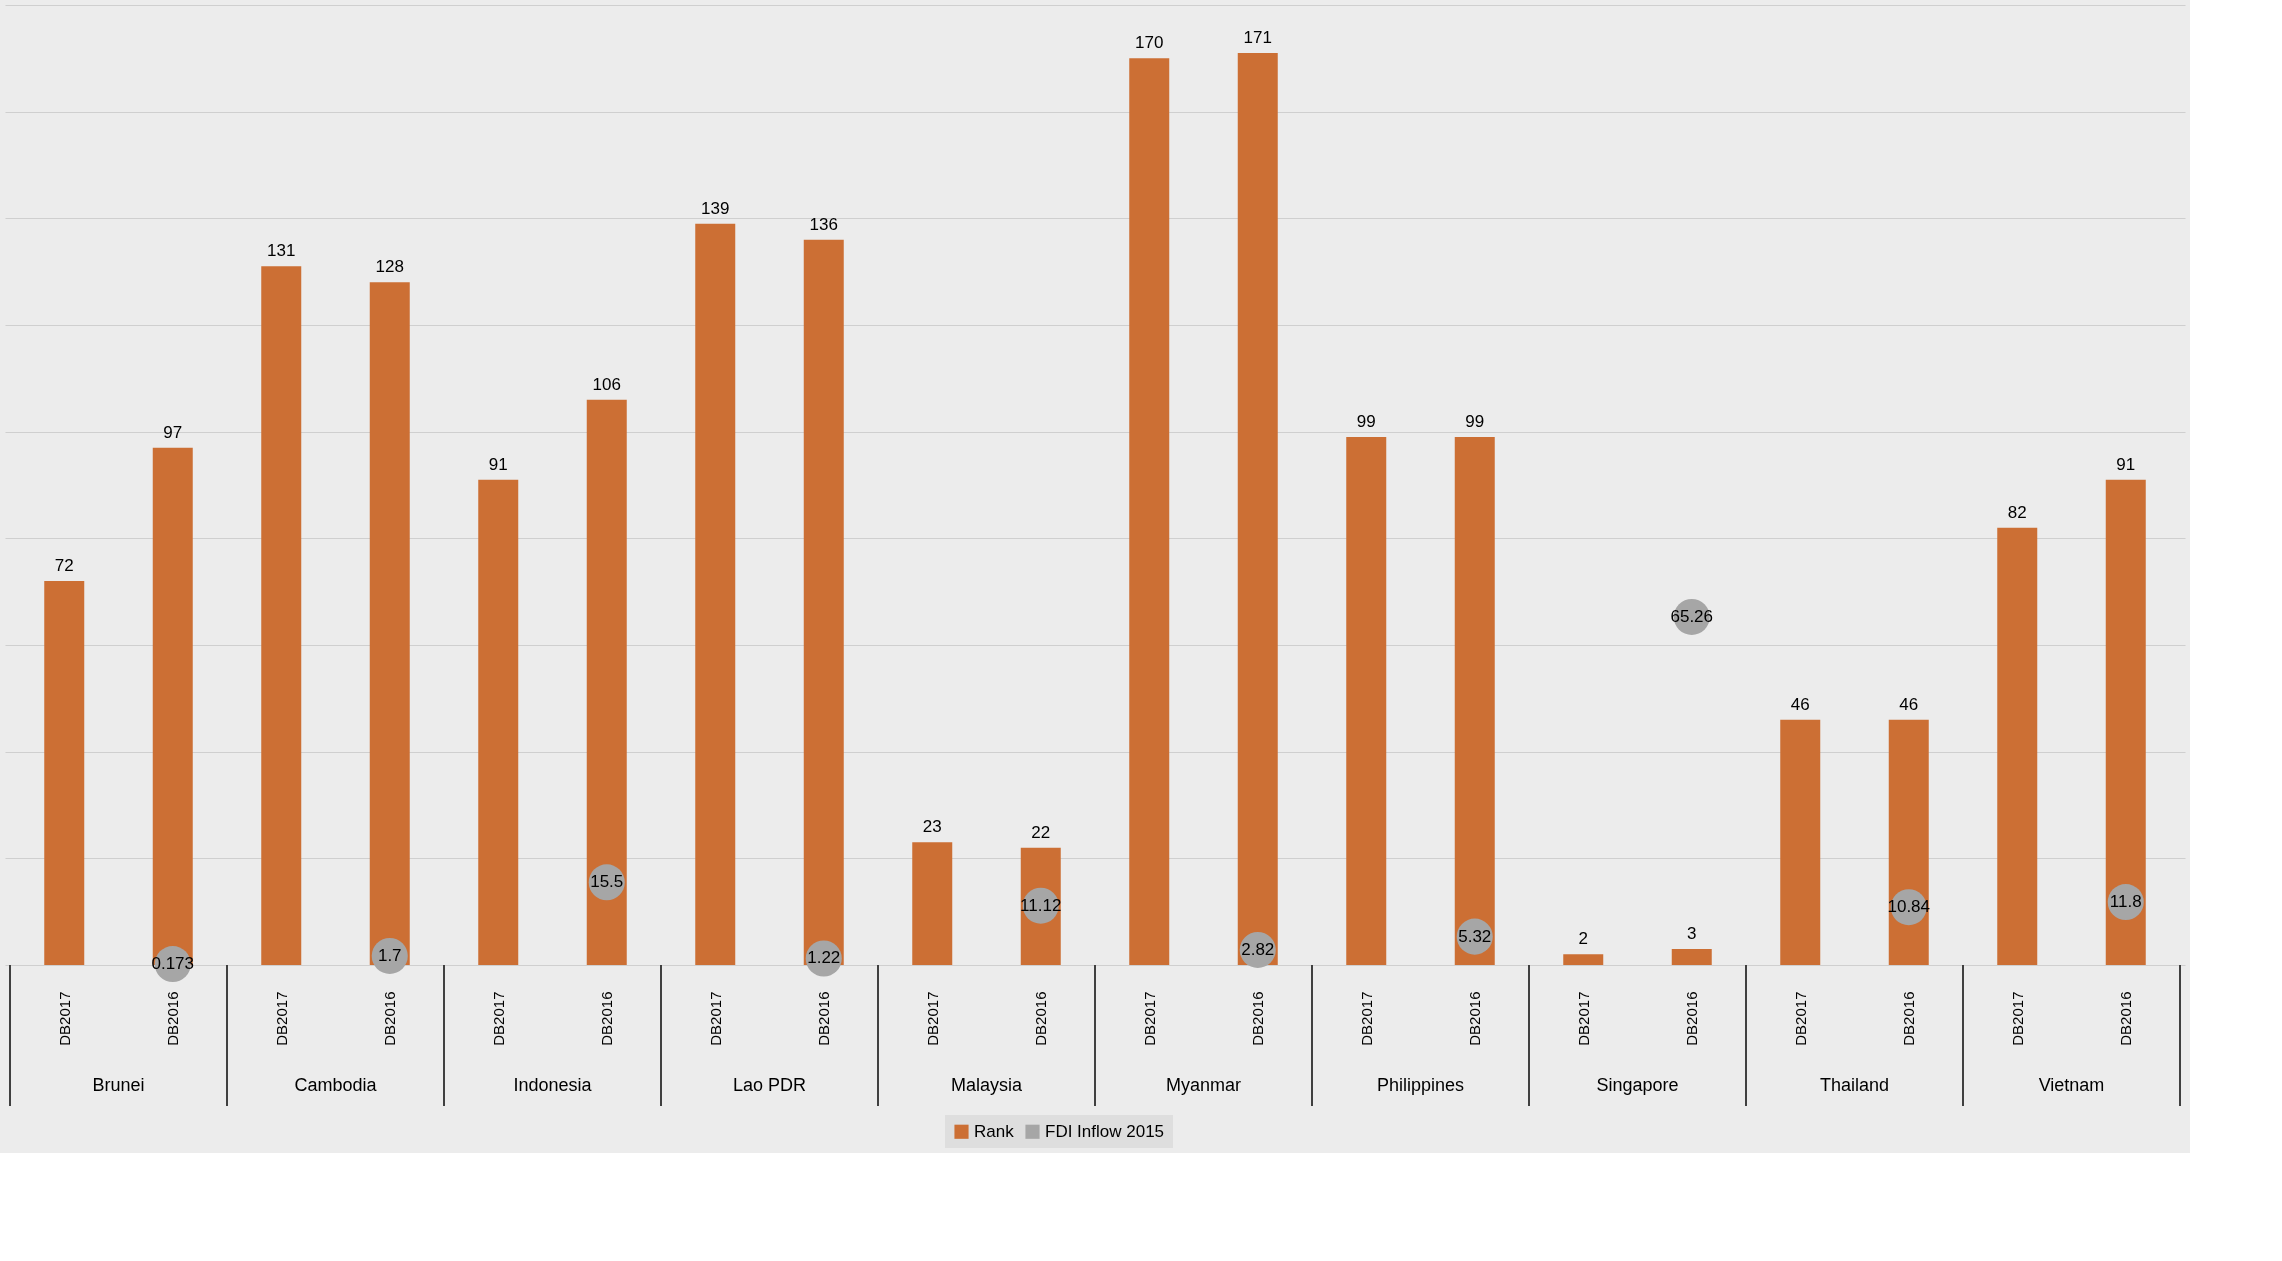  I want to click on data-label: 128, so click(389, 267).